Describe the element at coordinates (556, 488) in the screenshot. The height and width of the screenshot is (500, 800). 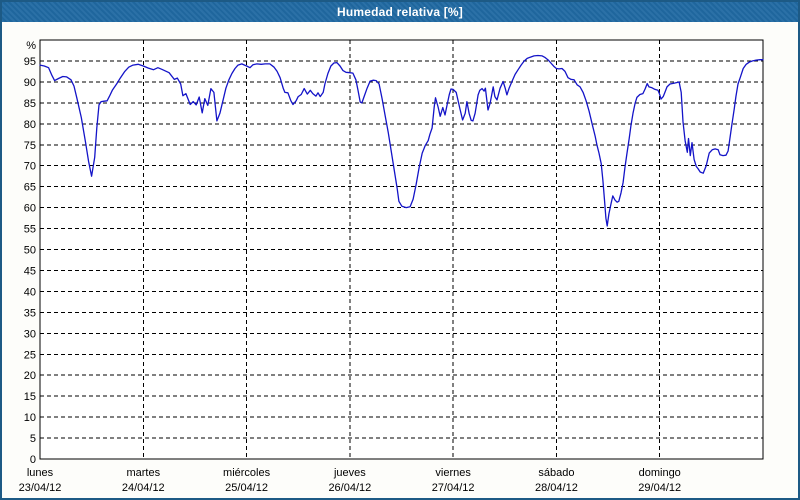
I see `x-day-date-label: 28/04/12` at that location.